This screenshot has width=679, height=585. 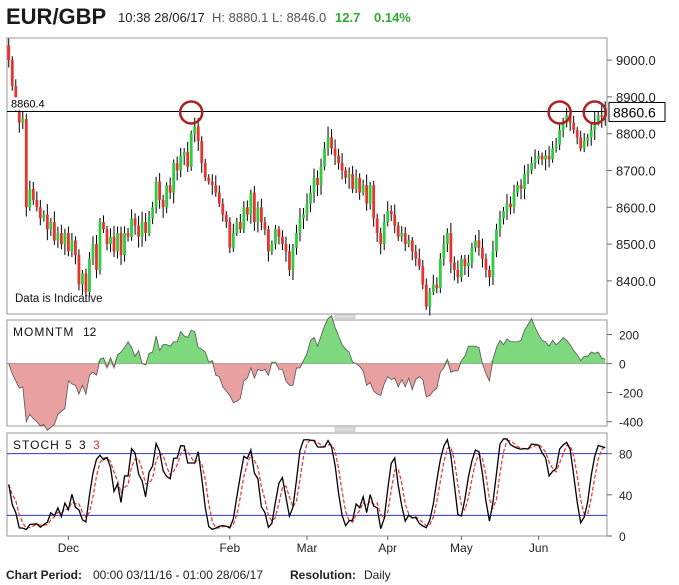 What do you see at coordinates (44, 575) in the screenshot?
I see `period-label: Chart Period:` at bounding box center [44, 575].